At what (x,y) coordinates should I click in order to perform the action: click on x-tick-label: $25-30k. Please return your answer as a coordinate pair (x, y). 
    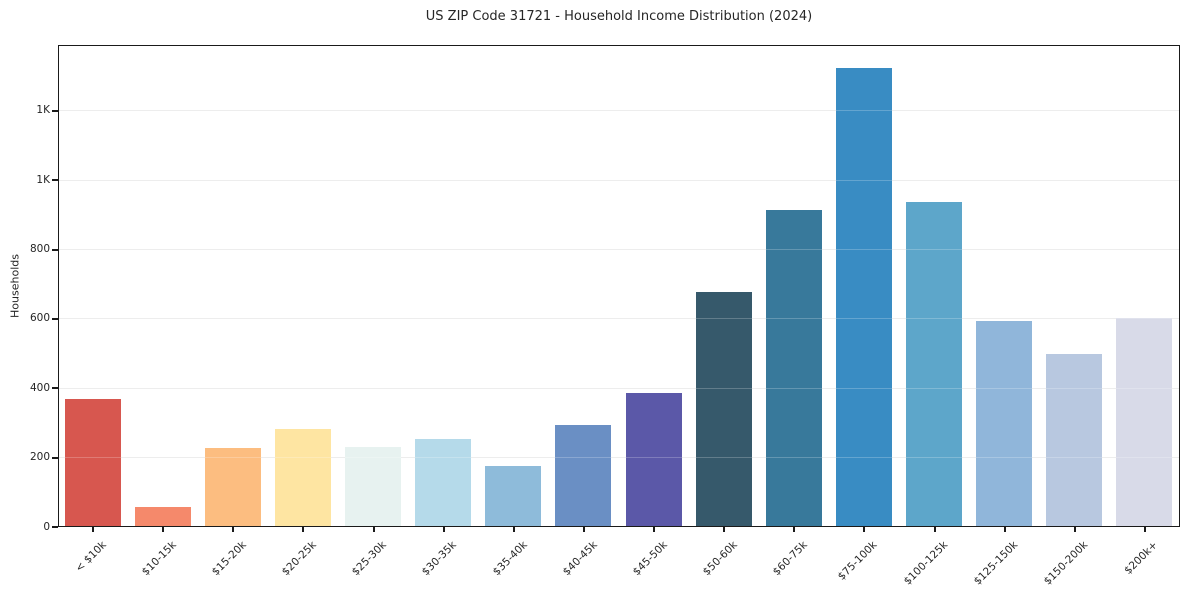
    Looking at the image, I should click on (369, 559).